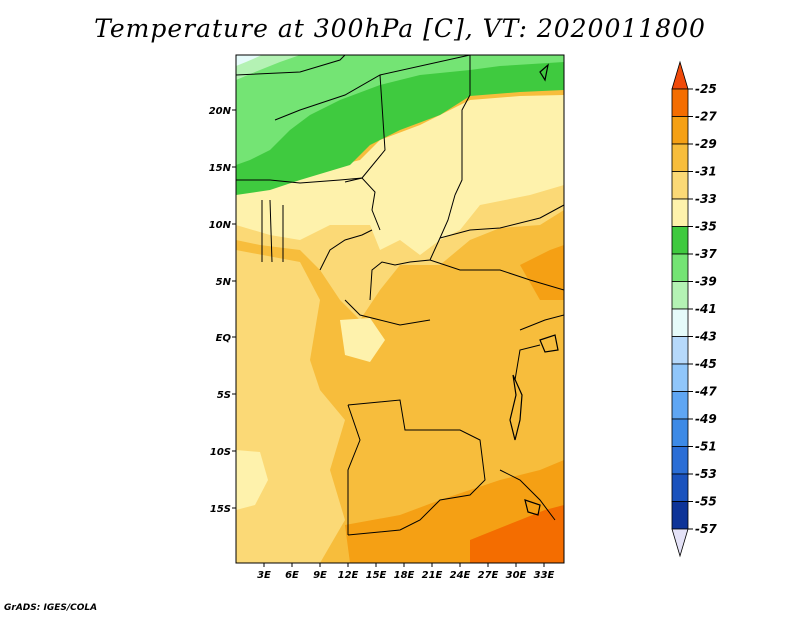  Describe the element at coordinates (220, 452) in the screenshot. I see `lat-label: 10S` at that location.